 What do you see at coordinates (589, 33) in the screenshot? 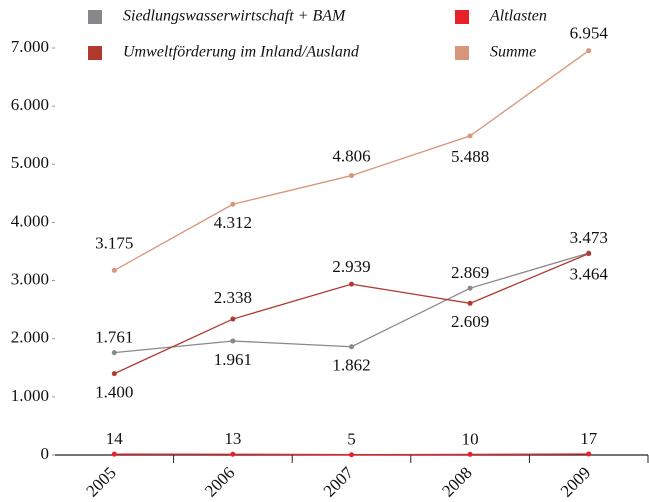
I see `data-label: 6.954` at bounding box center [589, 33].